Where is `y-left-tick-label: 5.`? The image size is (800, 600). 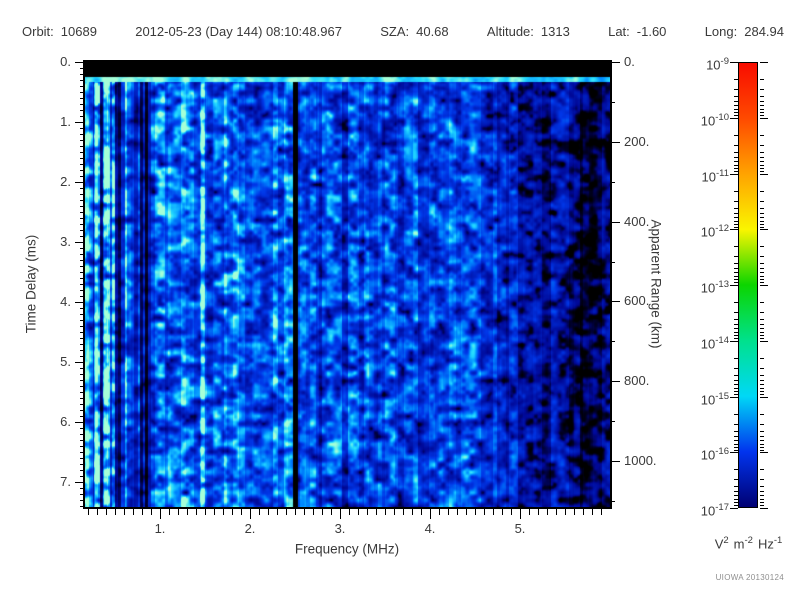
y-left-tick-label: 5. is located at coordinates (65, 361).